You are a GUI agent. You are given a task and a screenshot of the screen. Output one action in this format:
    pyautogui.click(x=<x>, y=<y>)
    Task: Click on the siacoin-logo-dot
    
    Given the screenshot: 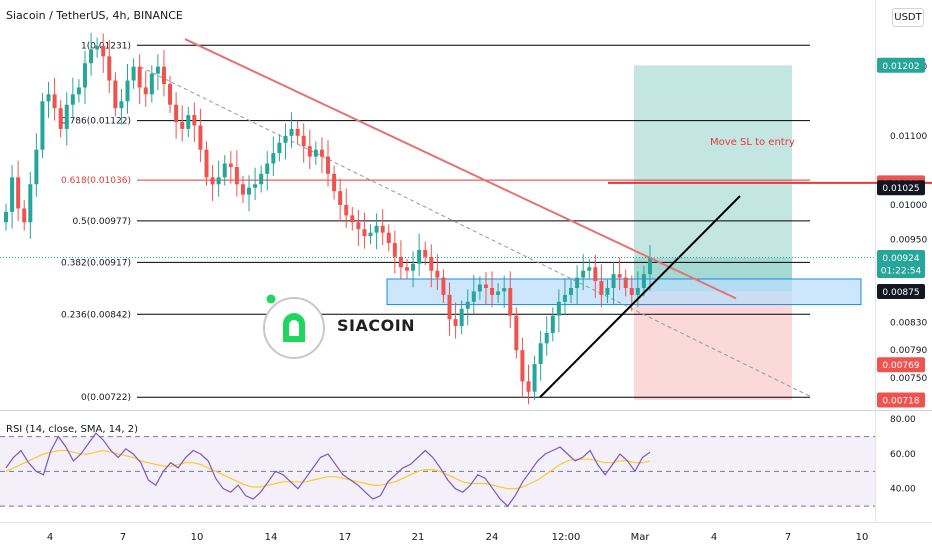 What is the action you would take?
    pyautogui.click(x=271, y=299)
    